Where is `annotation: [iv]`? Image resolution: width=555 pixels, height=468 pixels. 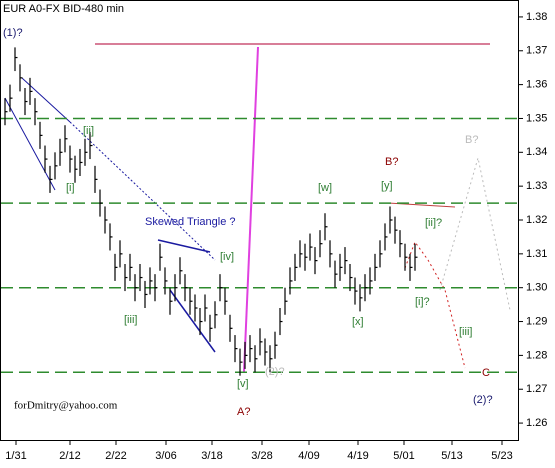
annotation: [iv] is located at coordinates (227, 257).